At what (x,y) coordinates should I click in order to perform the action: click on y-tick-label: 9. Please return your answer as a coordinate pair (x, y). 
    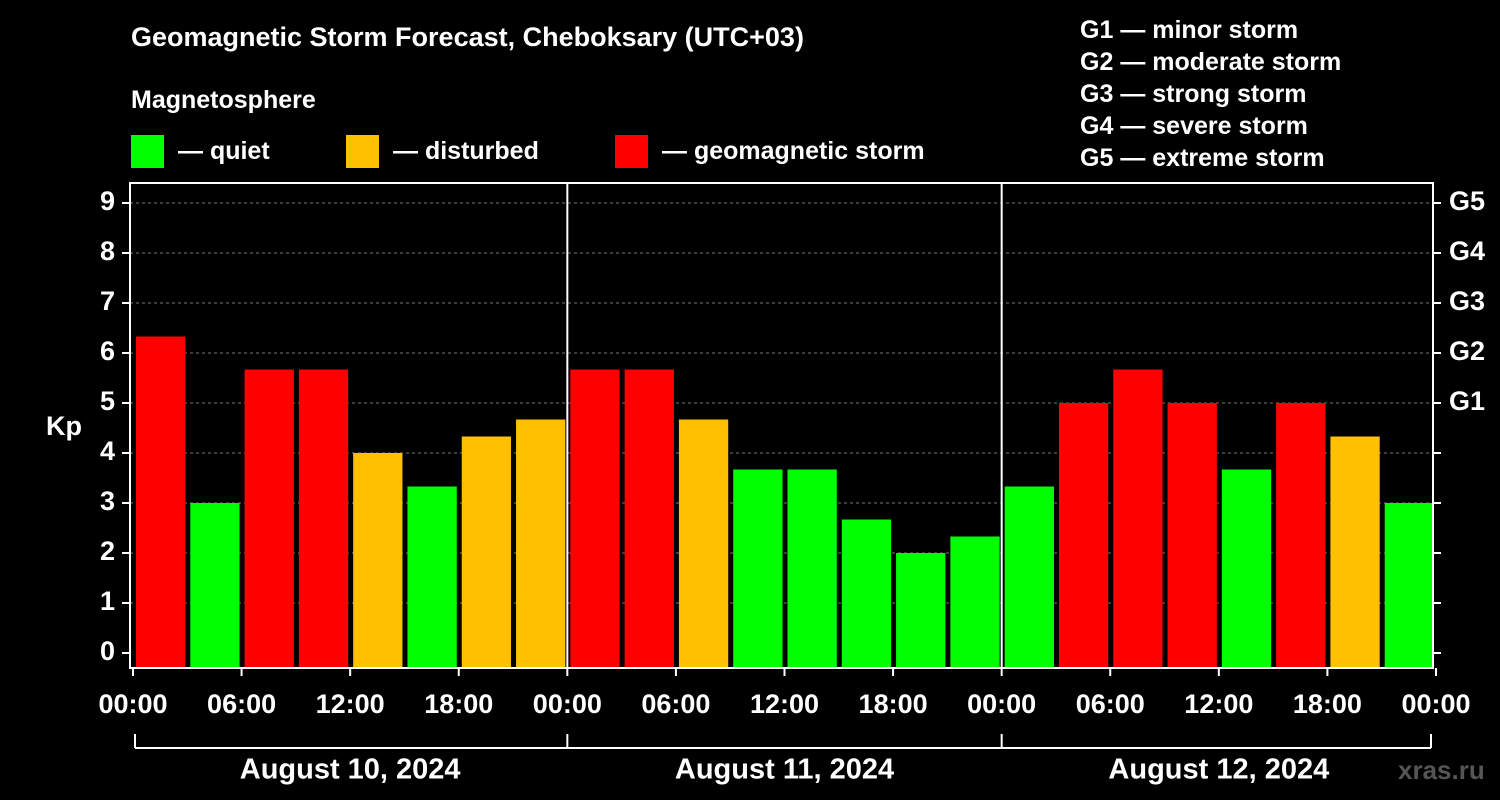
    Looking at the image, I should click on (107, 201).